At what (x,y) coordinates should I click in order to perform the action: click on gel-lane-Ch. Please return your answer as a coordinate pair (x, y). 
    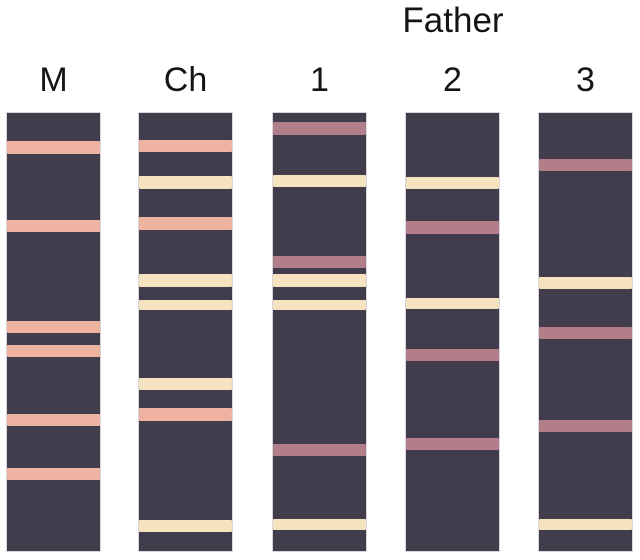
    Looking at the image, I should click on (185, 332).